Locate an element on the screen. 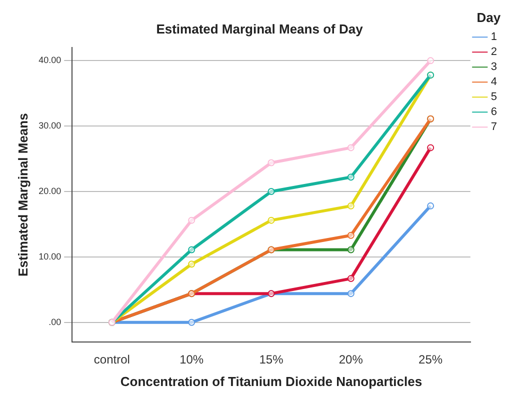 The height and width of the screenshot is (404, 519). legend-label: 7 is located at coordinates (494, 127).